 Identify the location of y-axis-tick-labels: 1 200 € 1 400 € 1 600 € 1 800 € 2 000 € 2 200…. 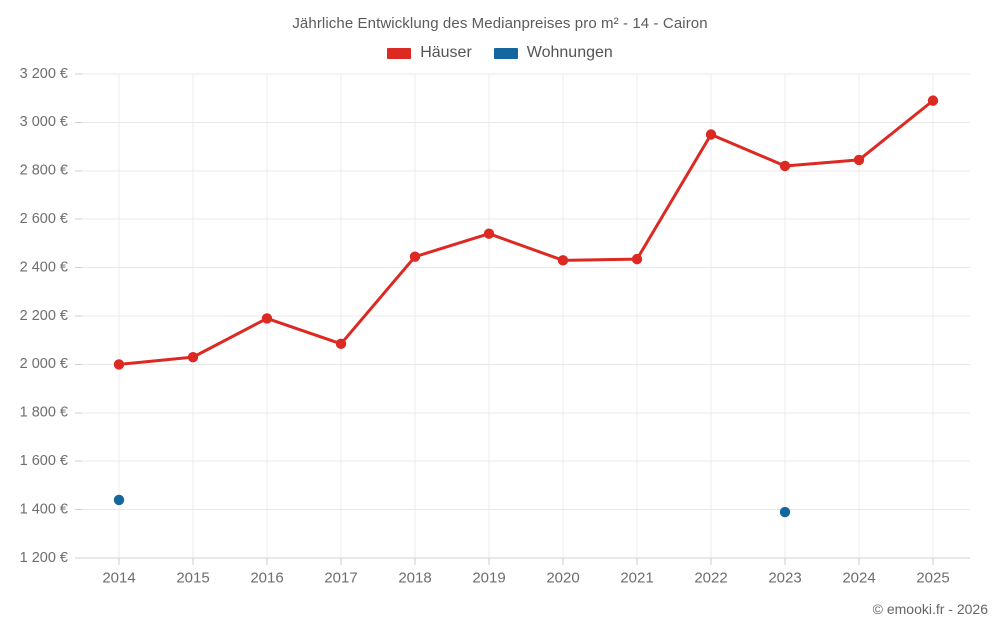
(44, 316).